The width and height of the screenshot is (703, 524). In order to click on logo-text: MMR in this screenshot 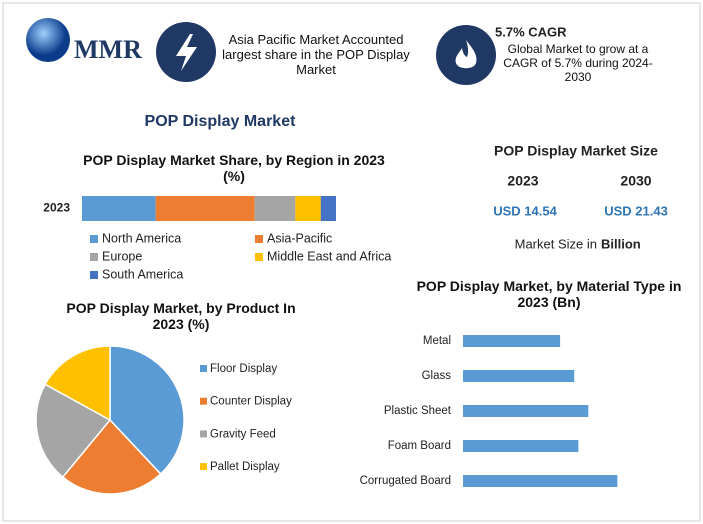, I will do `click(108, 49)`.